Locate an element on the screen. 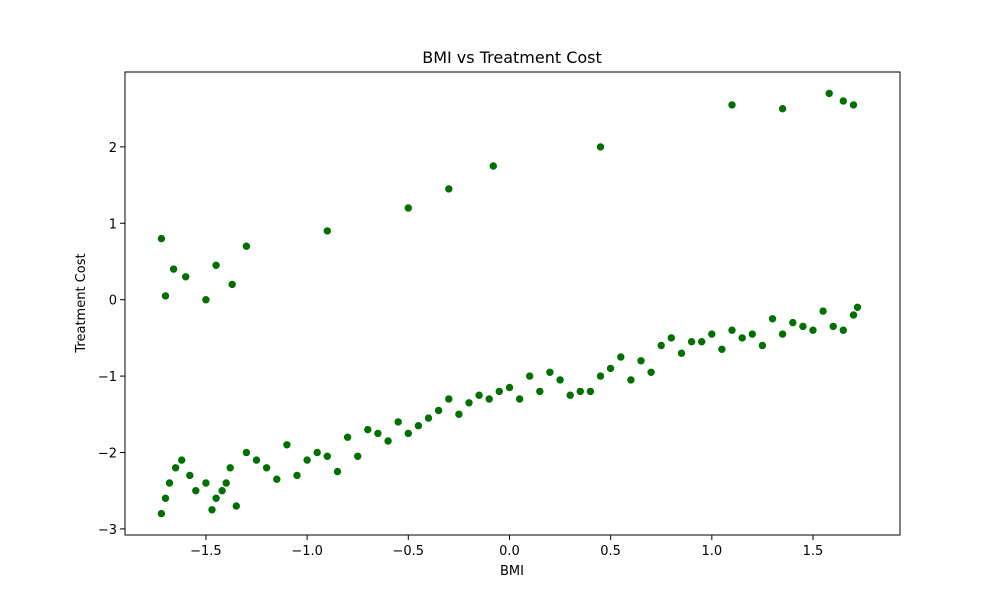 This screenshot has width=1000, height=600. x-tick-label: 1.5 is located at coordinates (813, 551).